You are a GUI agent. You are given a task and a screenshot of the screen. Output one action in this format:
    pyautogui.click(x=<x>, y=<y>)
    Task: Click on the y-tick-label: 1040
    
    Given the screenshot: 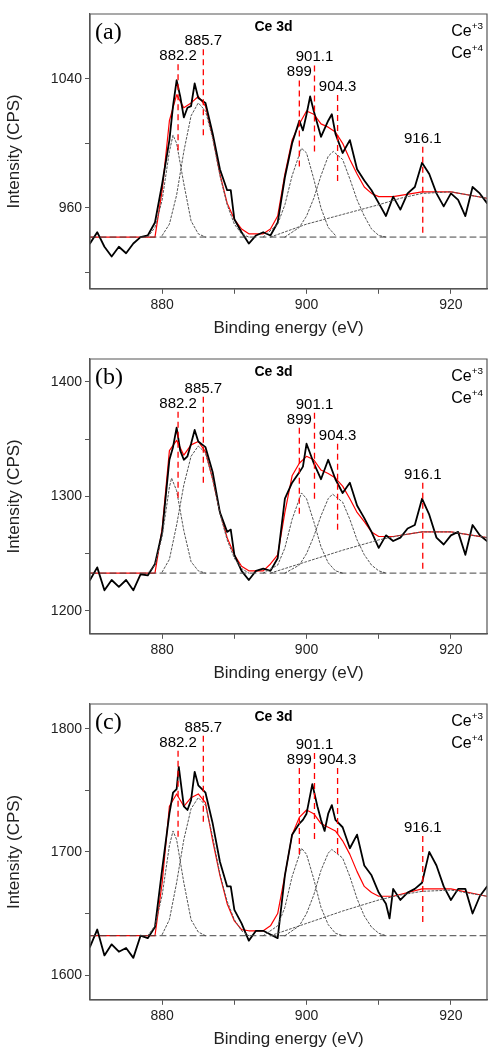 What is the action you would take?
    pyautogui.click(x=66, y=77)
    